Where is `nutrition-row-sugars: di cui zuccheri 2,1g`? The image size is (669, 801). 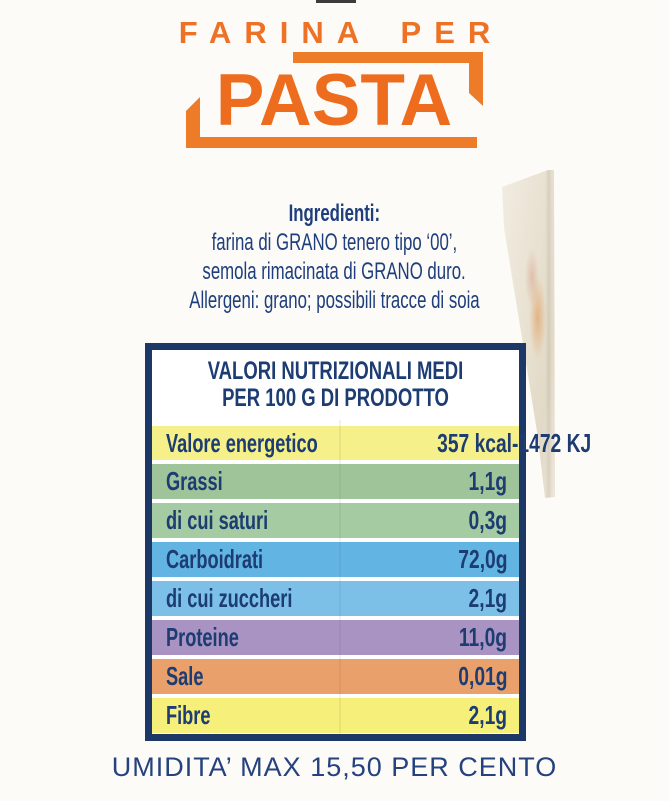 nutrition-row-sugars: di cui zuccheri 2,1g is located at coordinates (335, 598).